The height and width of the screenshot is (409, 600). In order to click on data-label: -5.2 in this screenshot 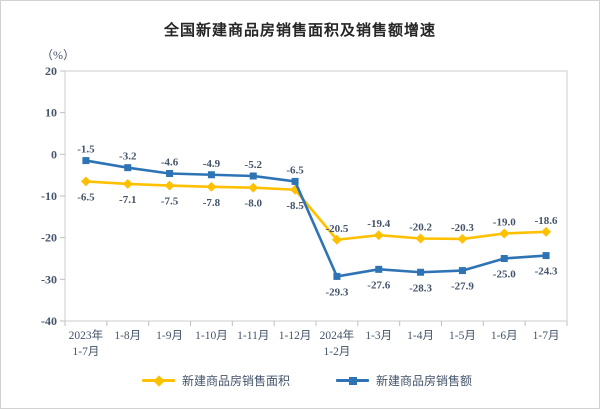, I will do `click(254, 165)`.